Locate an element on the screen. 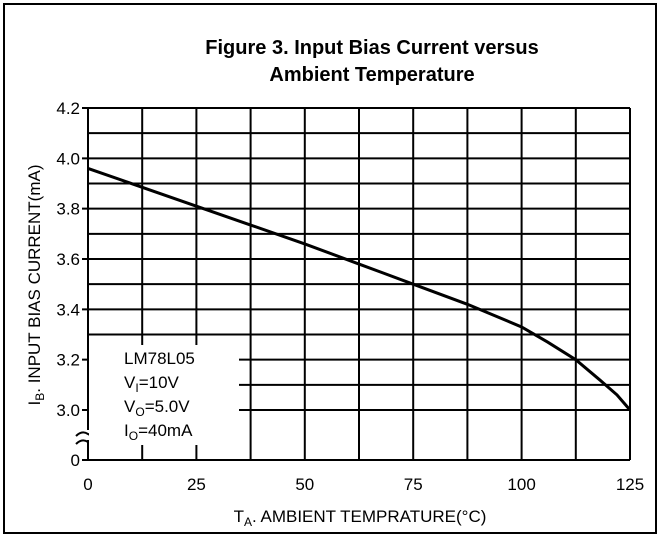 The width and height of the screenshot is (661, 538). legend-box is located at coordinates (164, 395).